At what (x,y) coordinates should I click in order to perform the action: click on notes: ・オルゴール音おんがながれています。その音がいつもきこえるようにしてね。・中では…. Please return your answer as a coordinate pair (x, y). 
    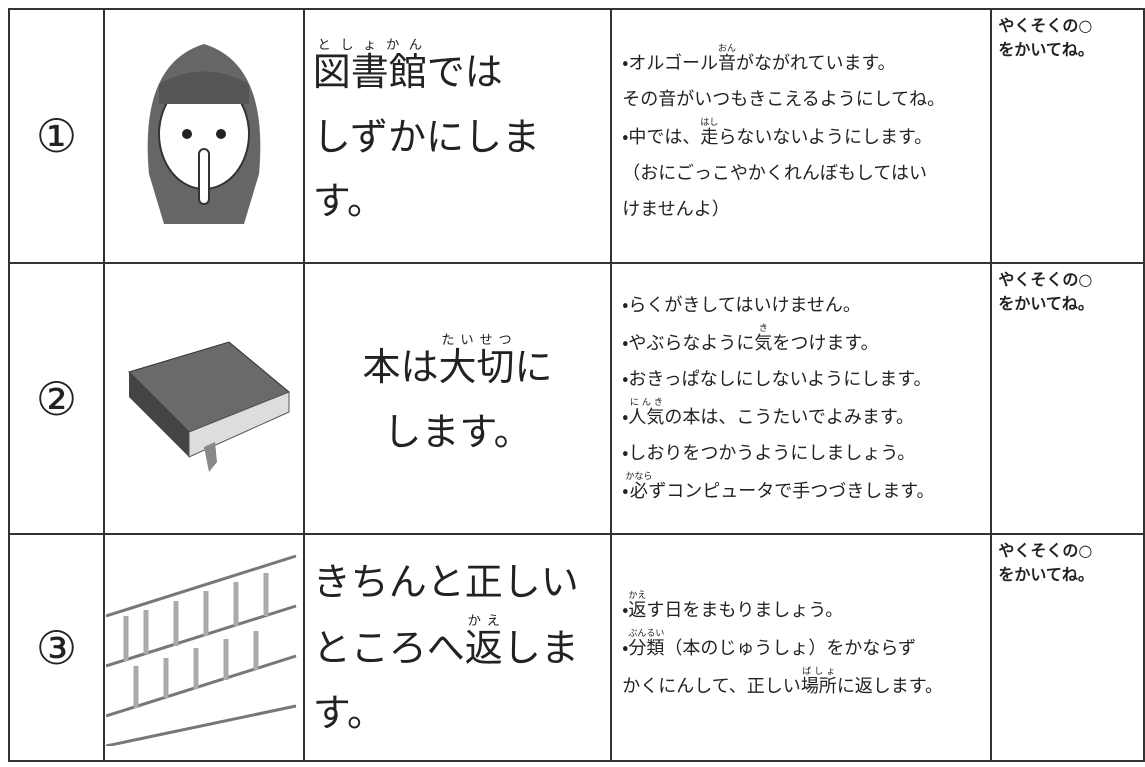
    Looking at the image, I should click on (806, 136).